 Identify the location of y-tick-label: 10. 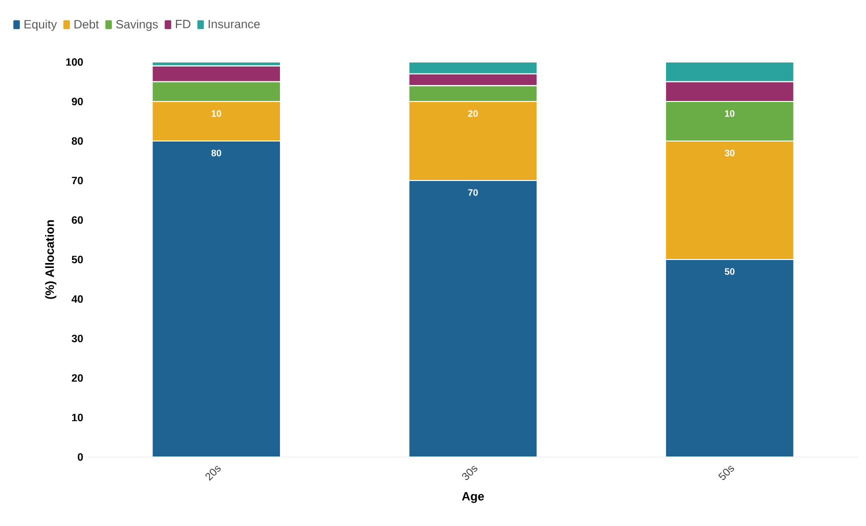
(77, 418).